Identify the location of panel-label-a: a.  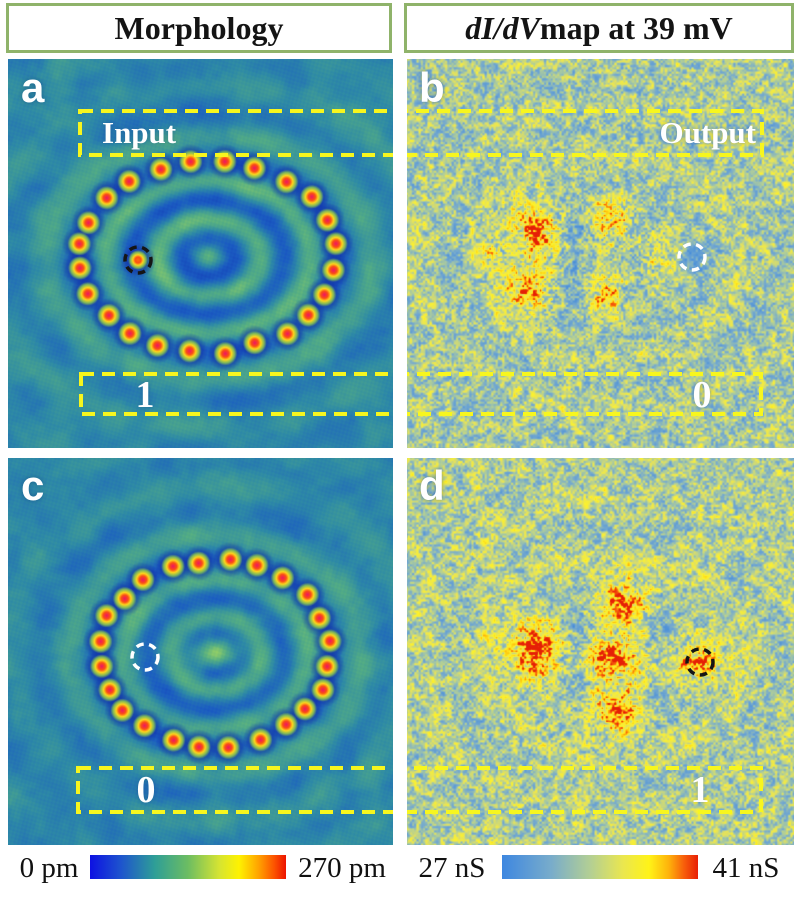
(33, 87).